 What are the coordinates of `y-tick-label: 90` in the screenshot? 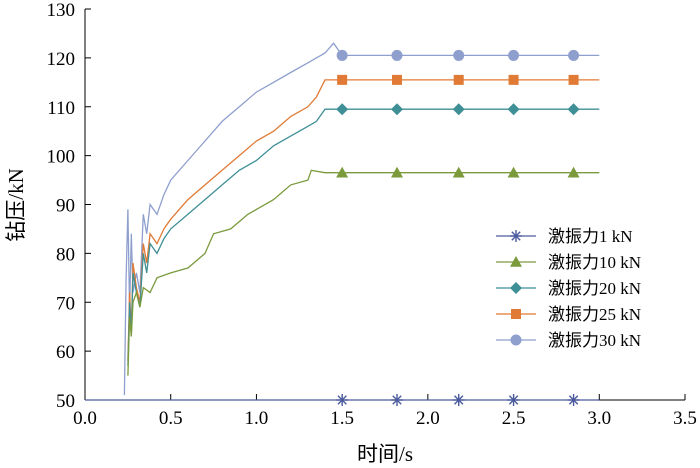 It's located at (65, 206).